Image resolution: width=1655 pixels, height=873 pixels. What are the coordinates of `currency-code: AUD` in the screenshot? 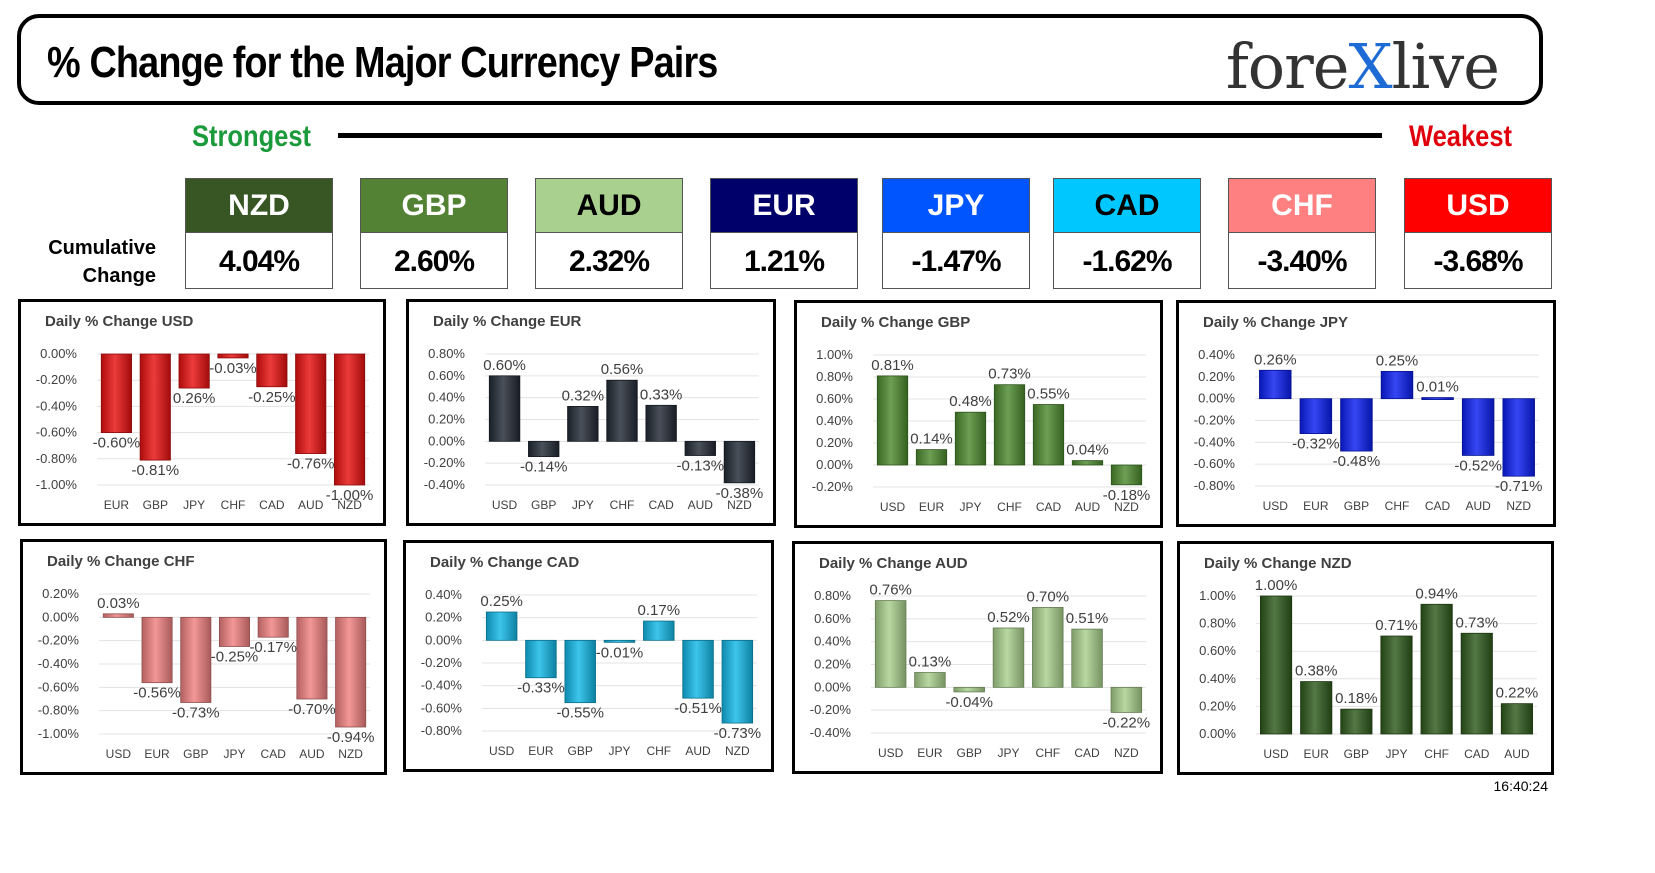 It's located at (609, 206).